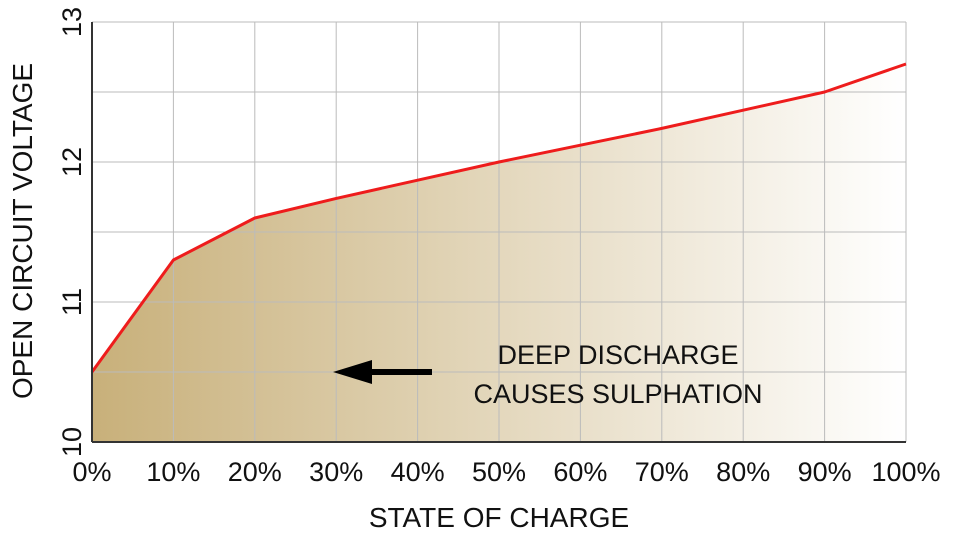 This screenshot has width=961, height=545. Describe the element at coordinates (825, 472) in the screenshot. I see `x-tick-label: 90%` at that location.